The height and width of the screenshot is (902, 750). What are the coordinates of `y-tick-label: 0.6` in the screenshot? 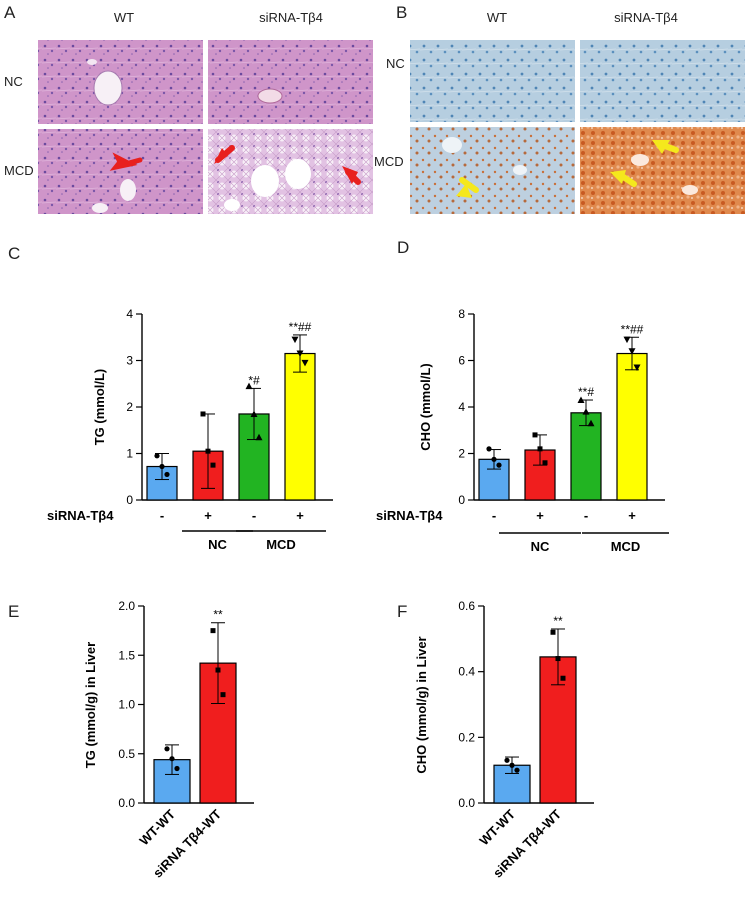 It's located at (466, 606).